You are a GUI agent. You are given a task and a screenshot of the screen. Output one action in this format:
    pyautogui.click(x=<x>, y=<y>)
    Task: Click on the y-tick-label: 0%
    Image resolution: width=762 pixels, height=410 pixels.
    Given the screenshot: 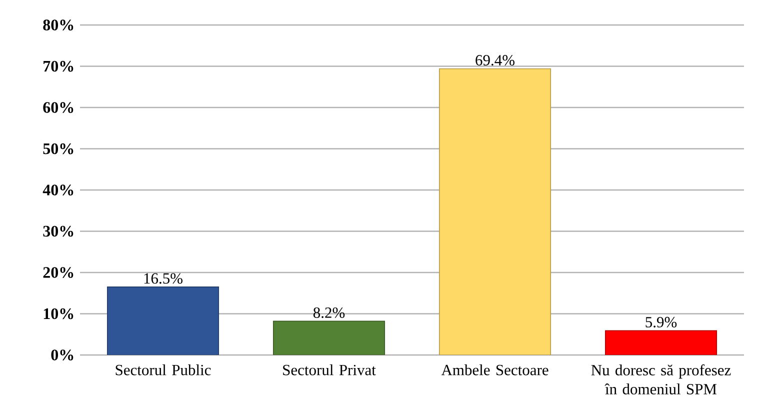 What is the action you would take?
    pyautogui.click(x=62, y=355)
    